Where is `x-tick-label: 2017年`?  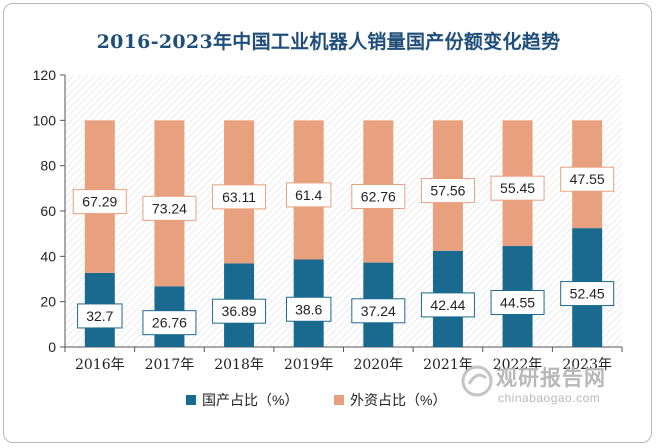 x-tick-label: 2017年 is located at coordinates (170, 365).